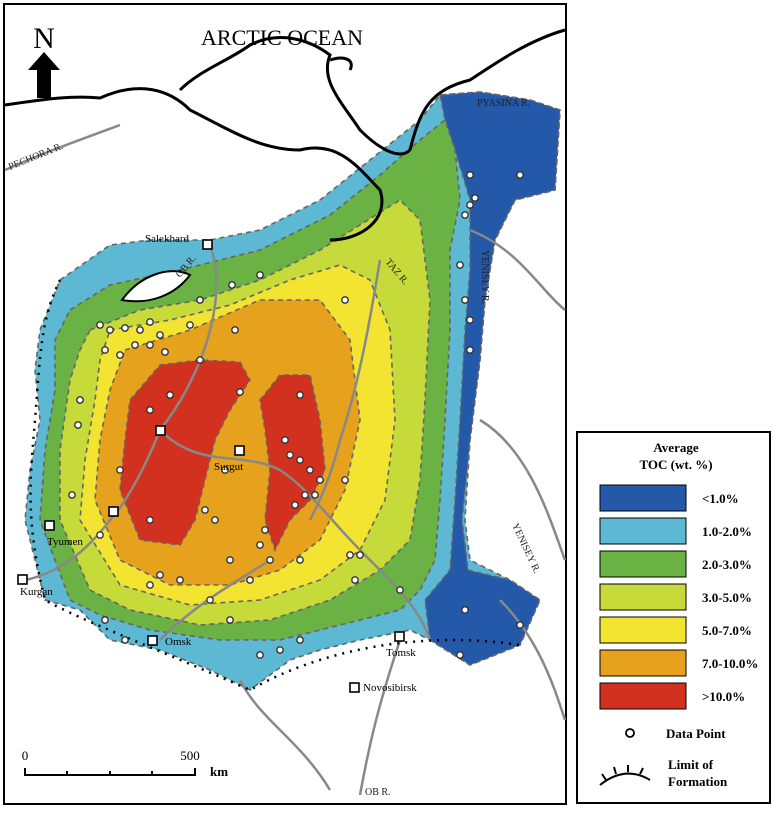 The image size is (774, 813). What do you see at coordinates (727, 597) in the screenshot?
I see `legend-label: 3.0-5.0%` at bounding box center [727, 597].